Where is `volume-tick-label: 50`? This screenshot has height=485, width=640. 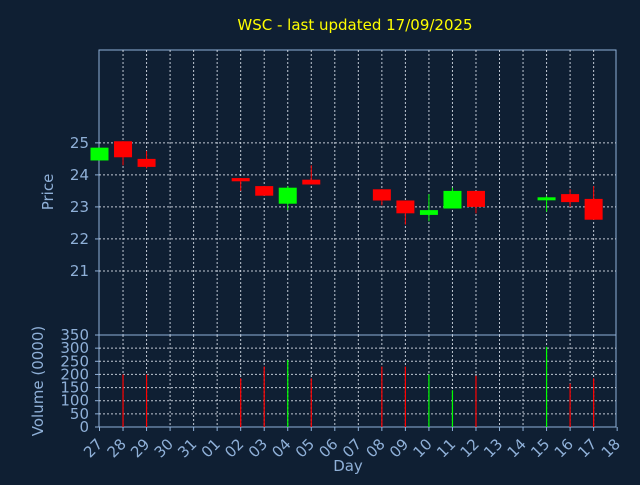 volume-tick-label: 50 is located at coordinates (79, 414).